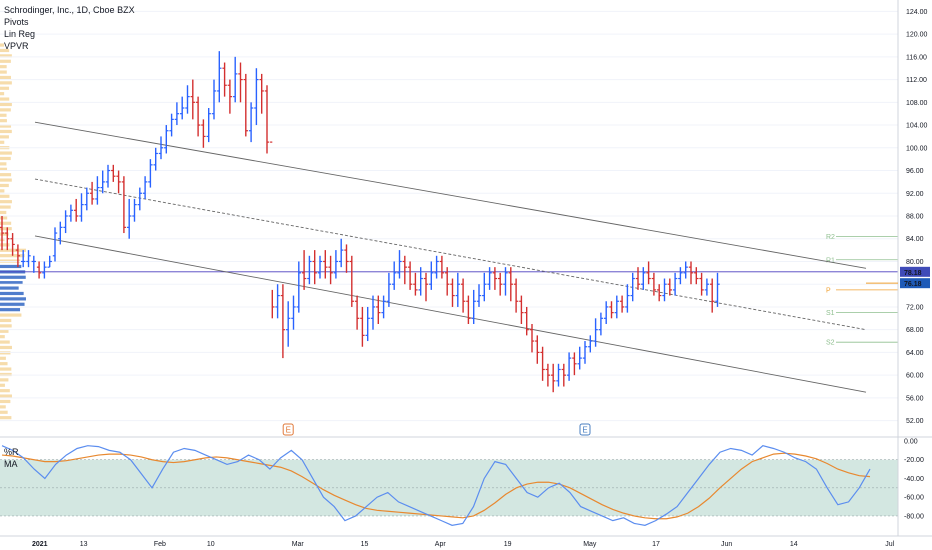 This screenshot has width=932, height=550. Describe the element at coordinates (915, 421) in the screenshot. I see `price-tick-label: 52.00` at that location.